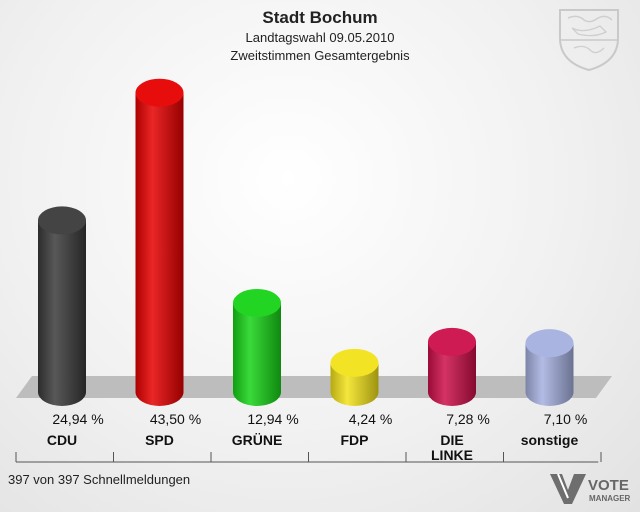  Describe the element at coordinates (99, 479) in the screenshot. I see `status-text: 397 von 397 Schnellmeldungen` at that location.